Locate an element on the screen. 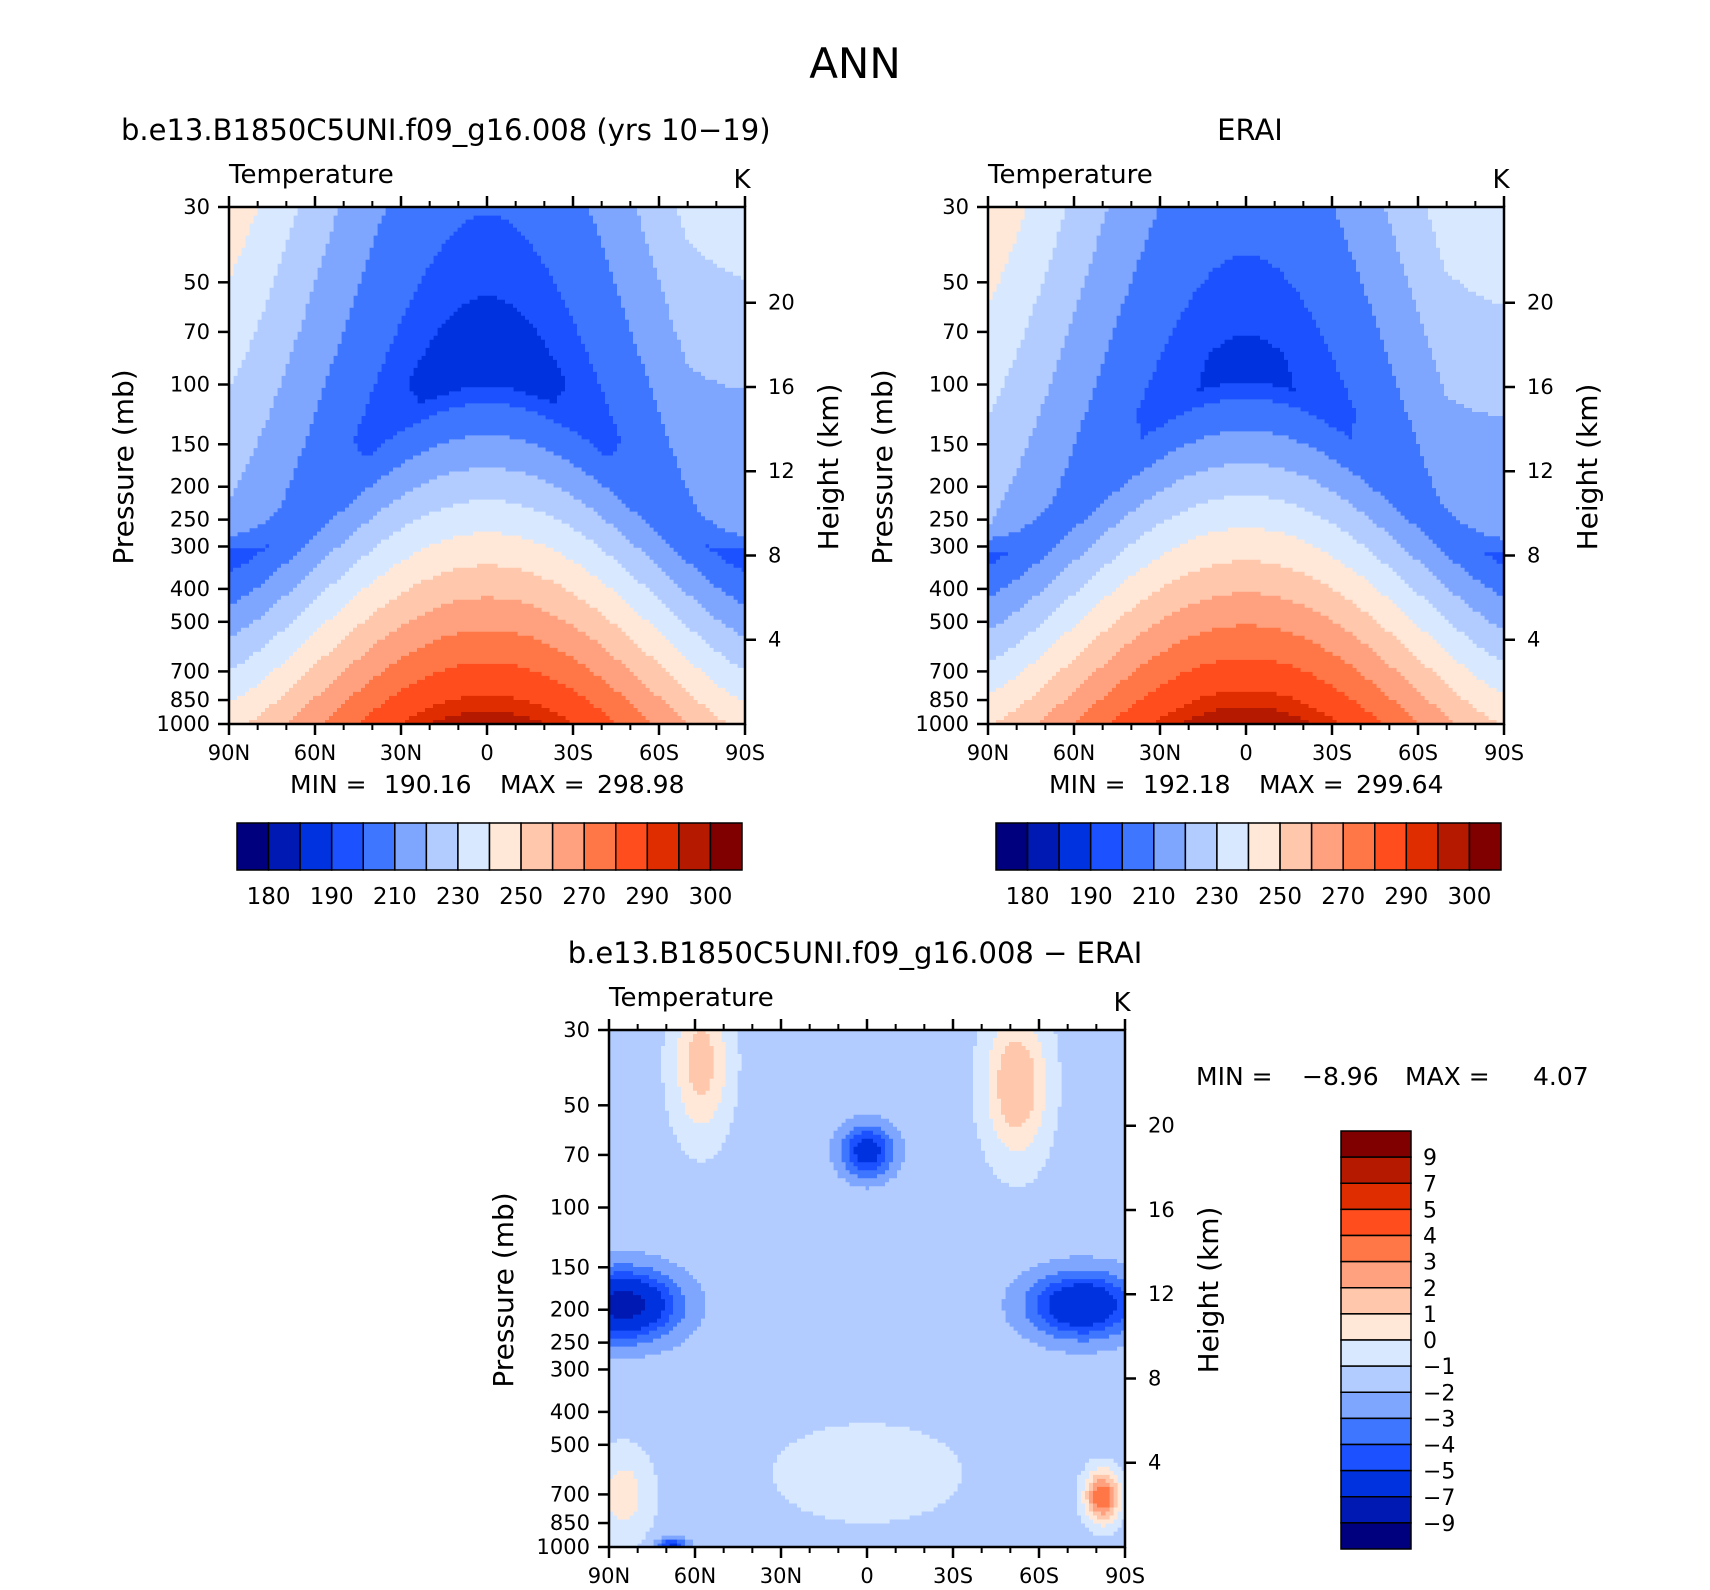 This screenshot has width=1710, height=1590. colorbar-label: 0 is located at coordinates (1430, 1341).